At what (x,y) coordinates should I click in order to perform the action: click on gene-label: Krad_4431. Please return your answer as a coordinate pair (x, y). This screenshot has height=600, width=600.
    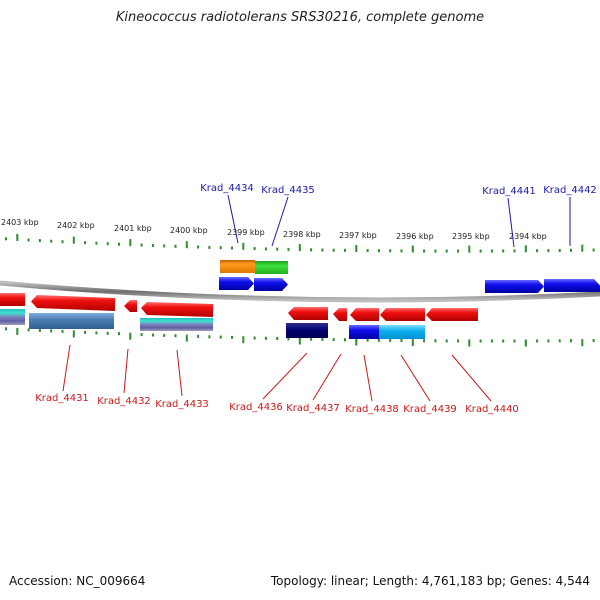
    Looking at the image, I should click on (62, 398).